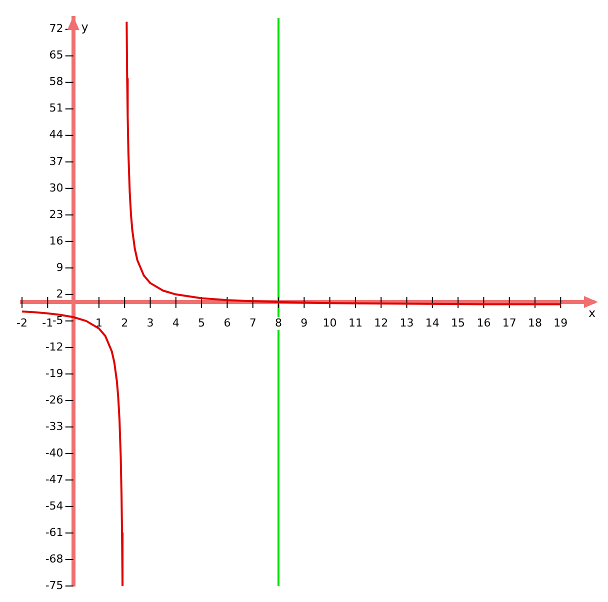 This screenshot has width=608, height=602. I want to click on x-tick-label: 15, so click(458, 323).